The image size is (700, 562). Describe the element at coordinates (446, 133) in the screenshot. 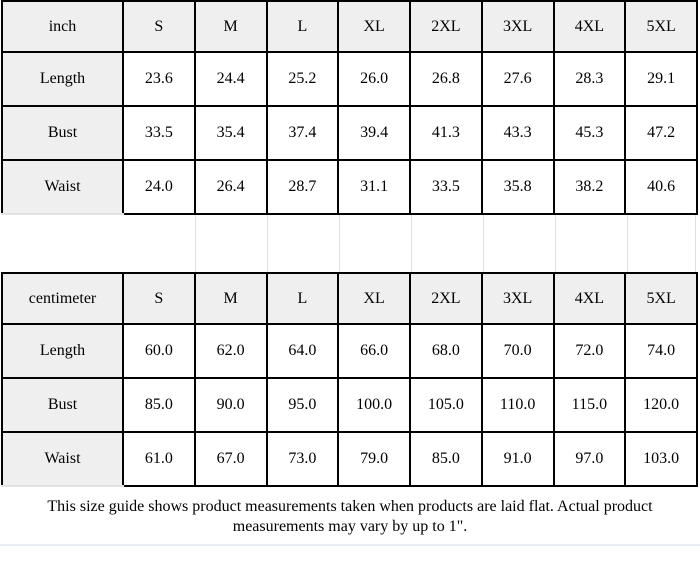

I see `value-cell: 41.3` at that location.